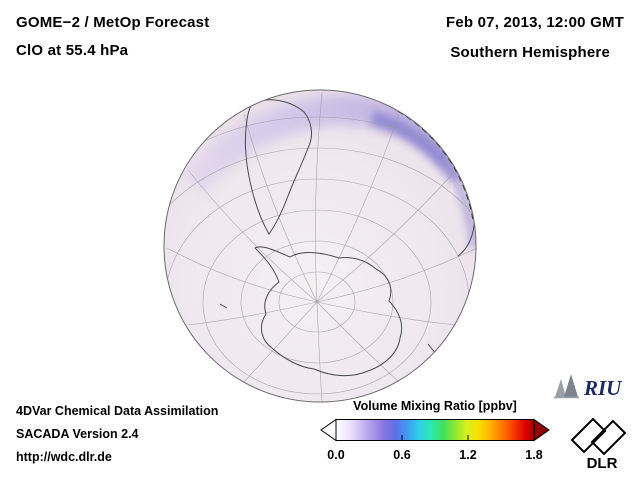  What do you see at coordinates (435, 456) in the screenshot?
I see `colorbar-tick-labels: 0.0 0.6 1.2 1.8` at bounding box center [435, 456].